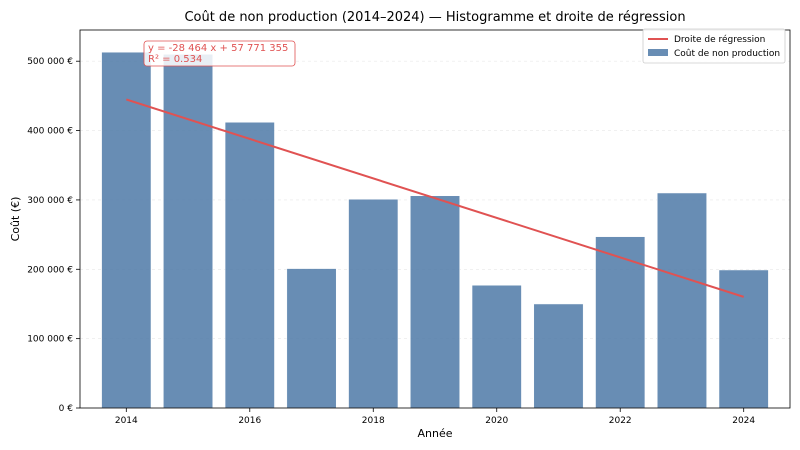 This screenshot has height=450, width=800. I want to click on y-tick-label: 400 000 €, so click(50, 132).